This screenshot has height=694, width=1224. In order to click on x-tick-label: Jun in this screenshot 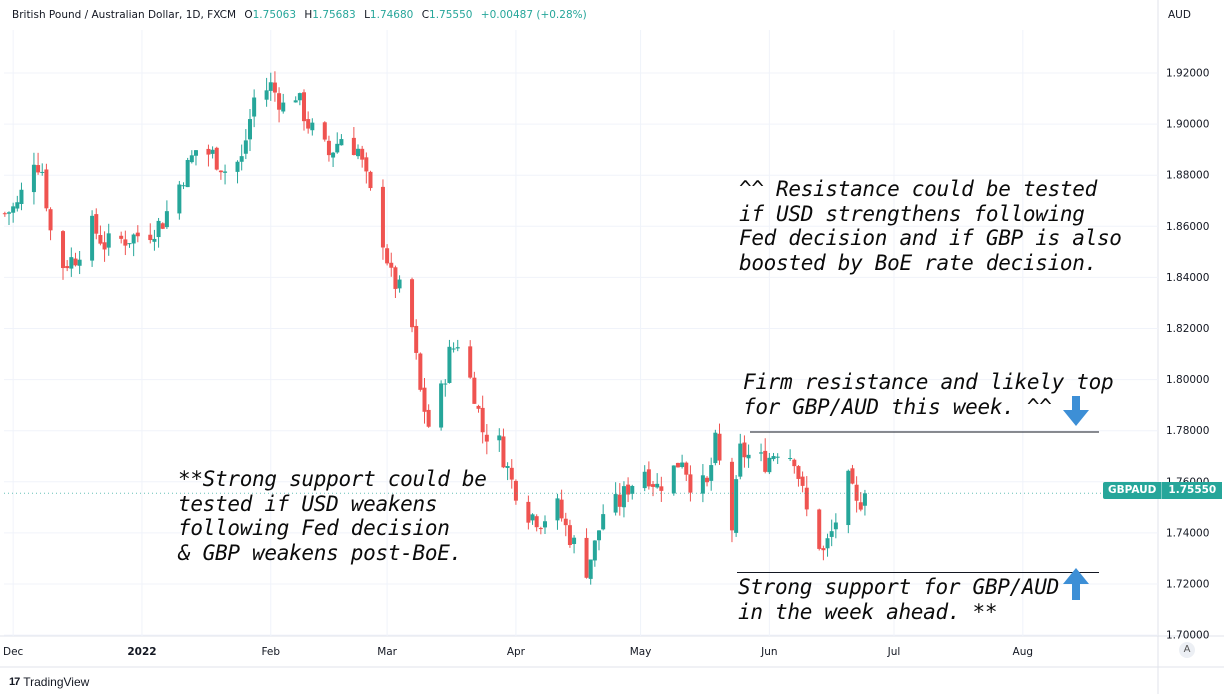, I will do `click(768, 652)`.